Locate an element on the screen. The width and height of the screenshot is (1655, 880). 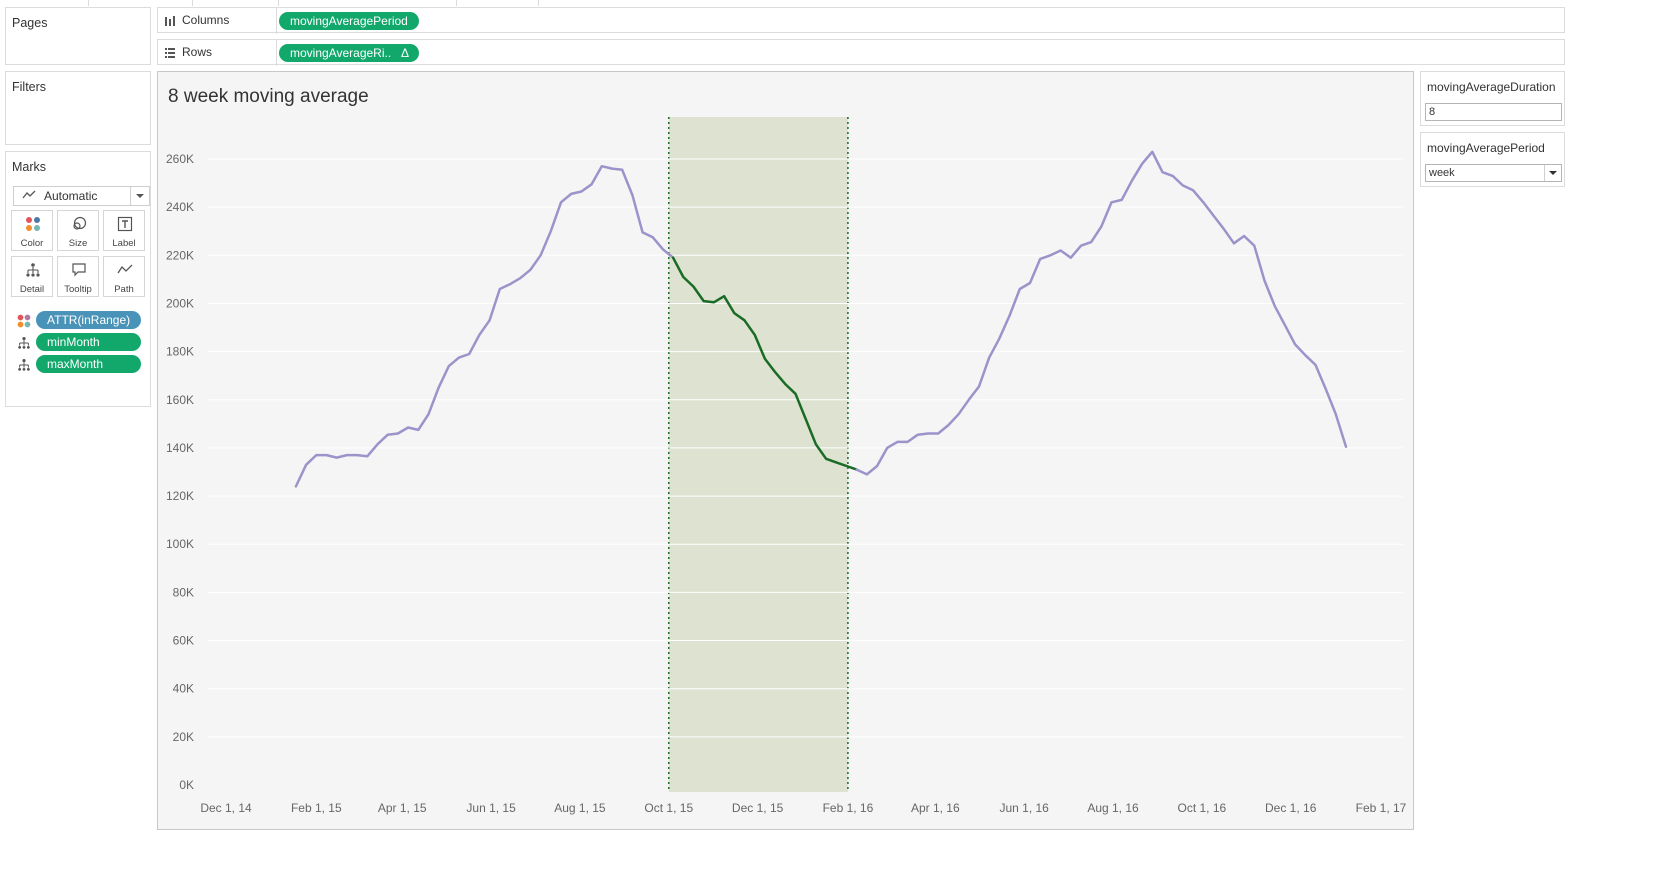
y-tick-label: 20K is located at coordinates (183, 737).